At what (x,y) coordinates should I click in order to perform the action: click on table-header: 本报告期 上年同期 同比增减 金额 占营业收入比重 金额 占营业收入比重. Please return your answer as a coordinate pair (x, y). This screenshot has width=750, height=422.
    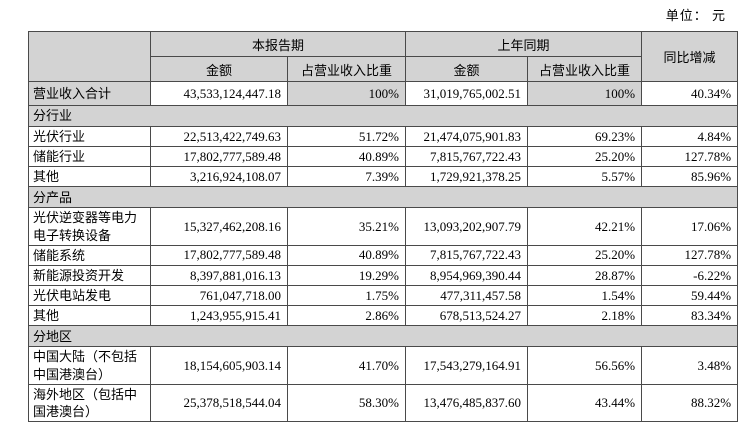
    Looking at the image, I should click on (383, 56).